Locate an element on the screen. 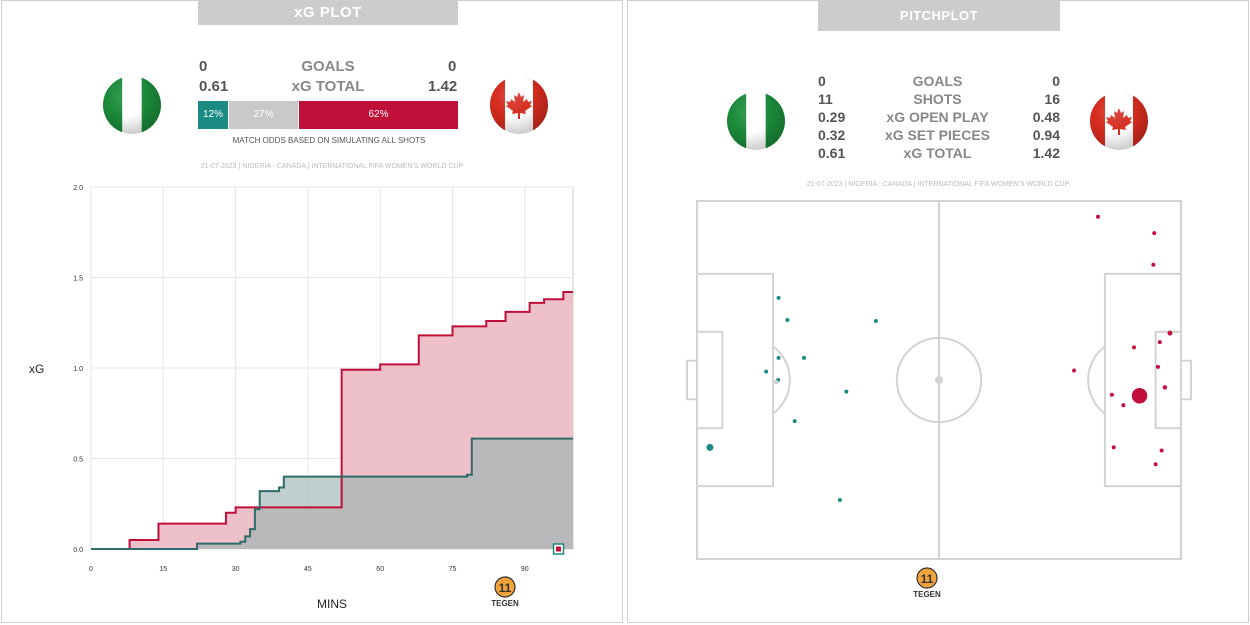 The image size is (1250, 625). y-tick-label: 0.0 is located at coordinates (78, 550).